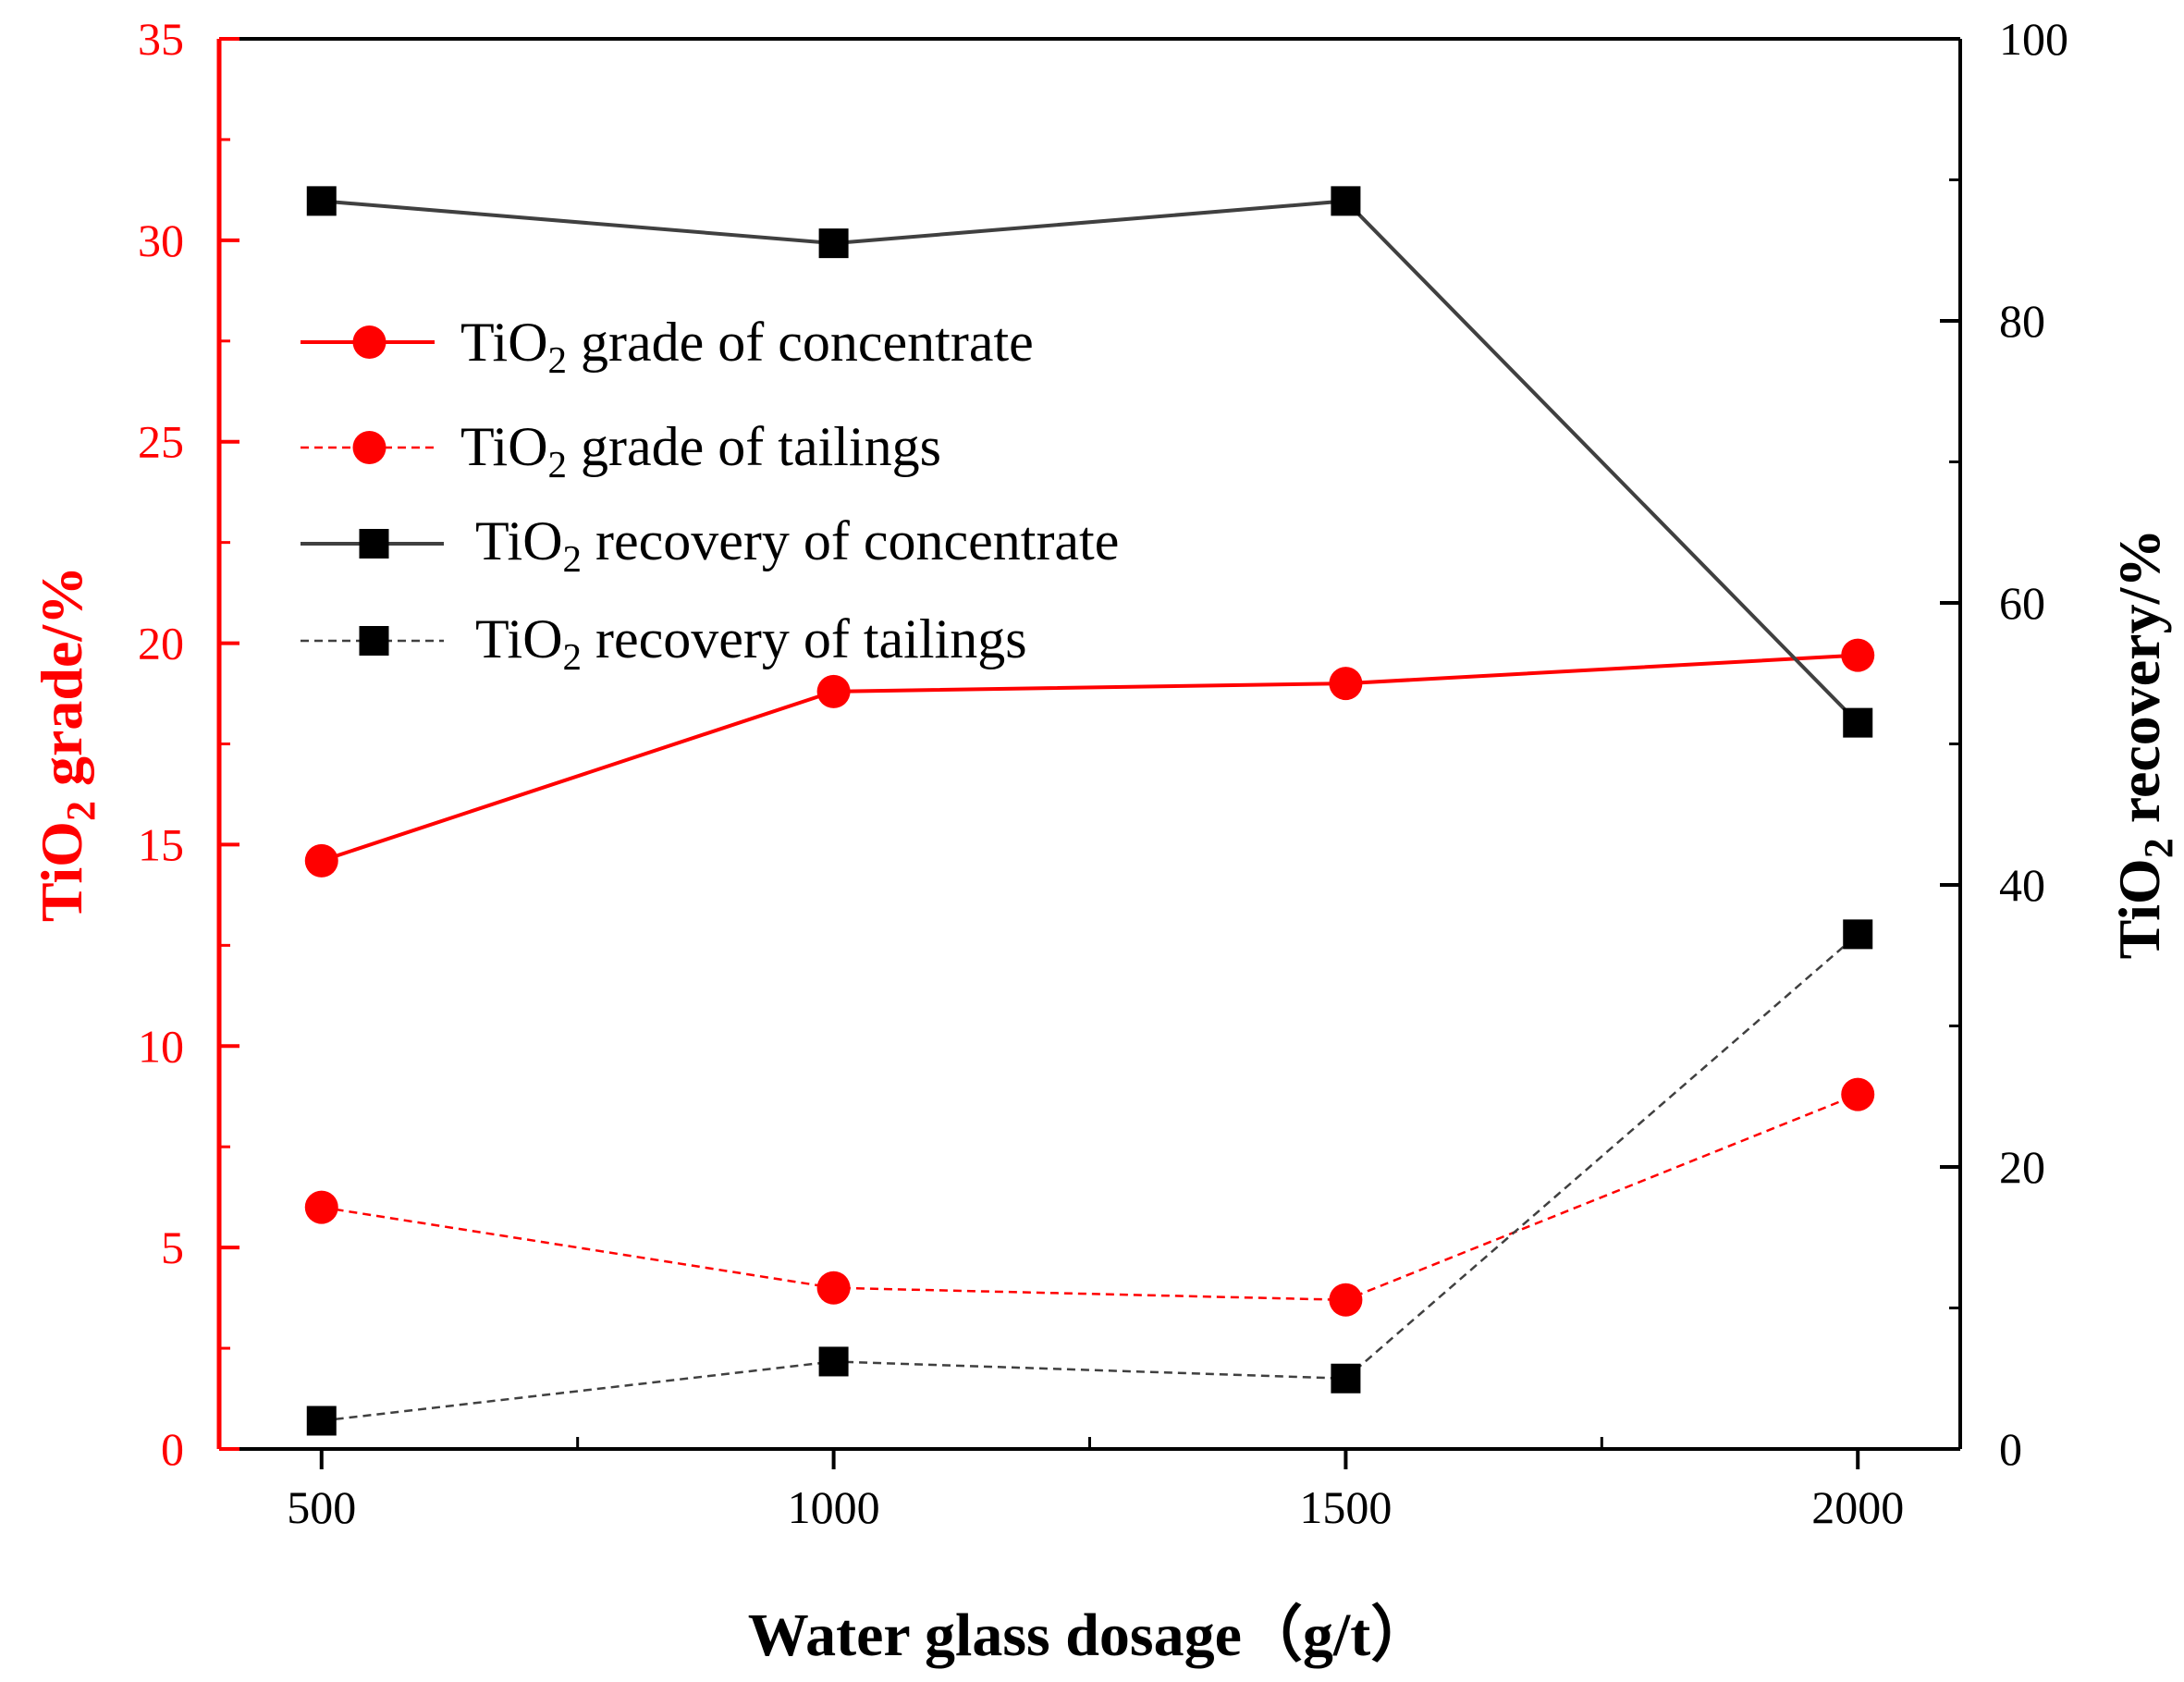 The width and height of the screenshot is (2184, 1682). I want to click on legend-label-suffix: grade of tailings, so click(754, 446).